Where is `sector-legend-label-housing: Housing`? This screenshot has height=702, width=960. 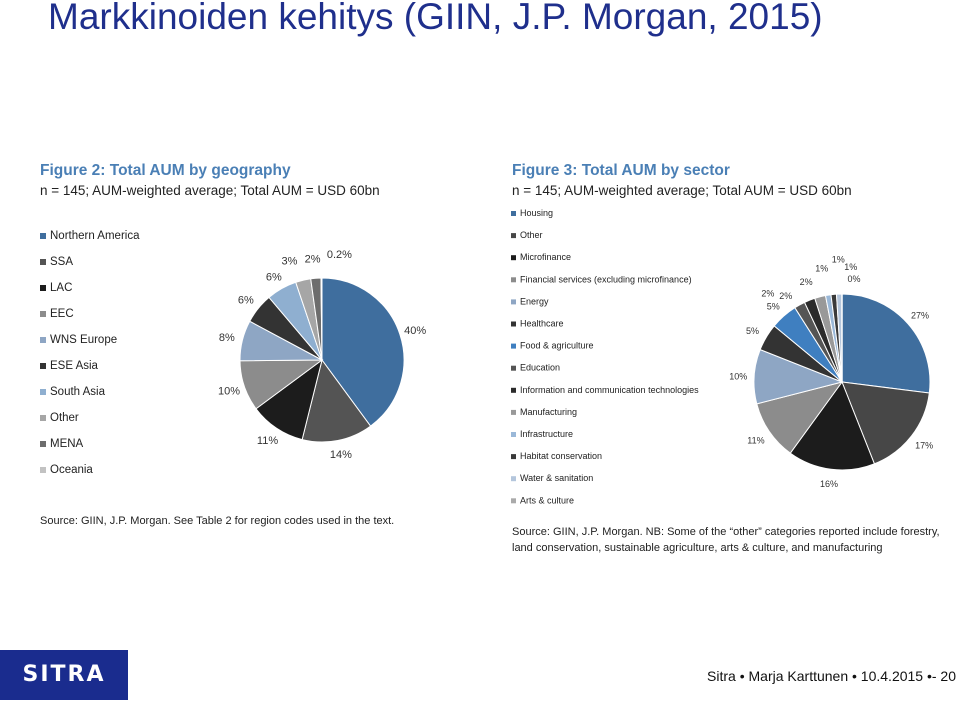 sector-legend-label-housing: Housing is located at coordinates (536, 213).